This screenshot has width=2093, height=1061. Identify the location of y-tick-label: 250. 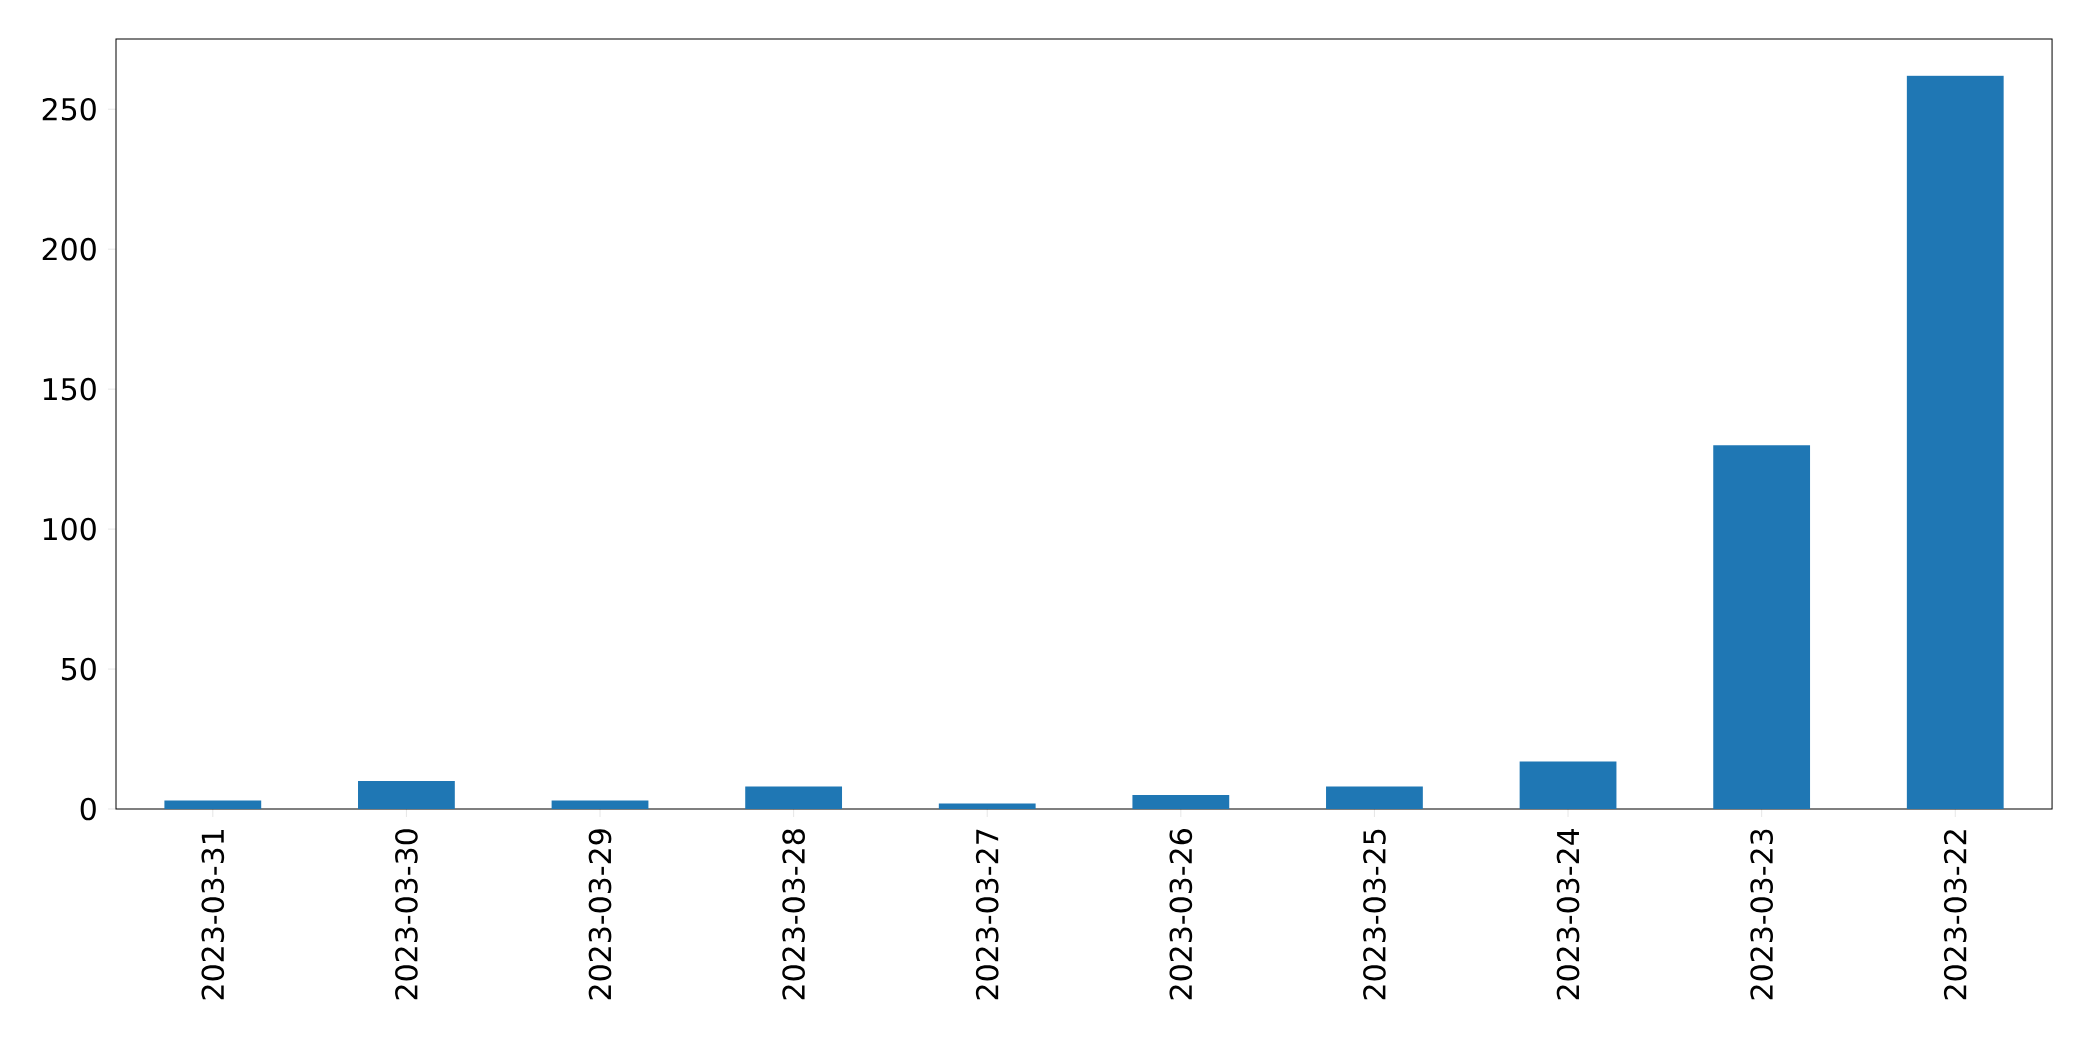
(69, 109).